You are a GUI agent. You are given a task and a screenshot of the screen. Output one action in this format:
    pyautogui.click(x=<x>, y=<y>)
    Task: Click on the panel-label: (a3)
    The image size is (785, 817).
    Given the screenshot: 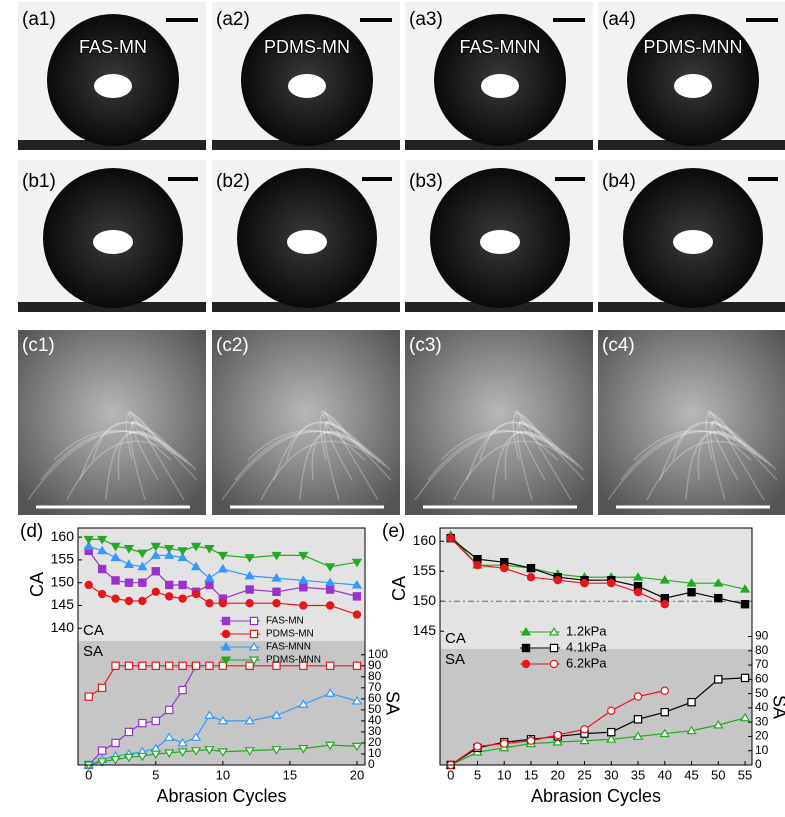 What is the action you would take?
    pyautogui.click(x=426, y=19)
    